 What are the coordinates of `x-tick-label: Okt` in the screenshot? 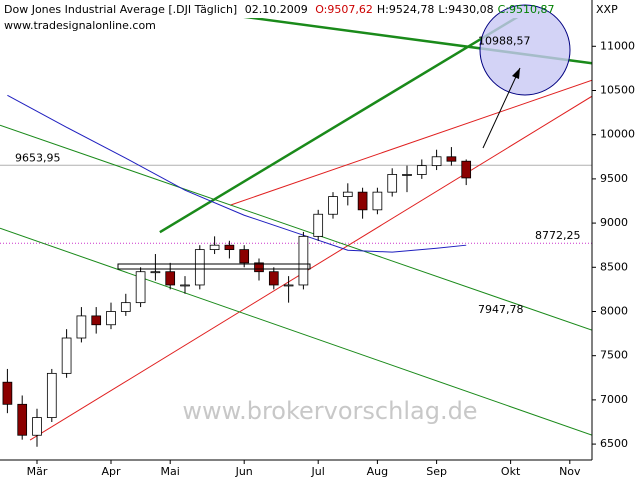 It's located at (511, 471).